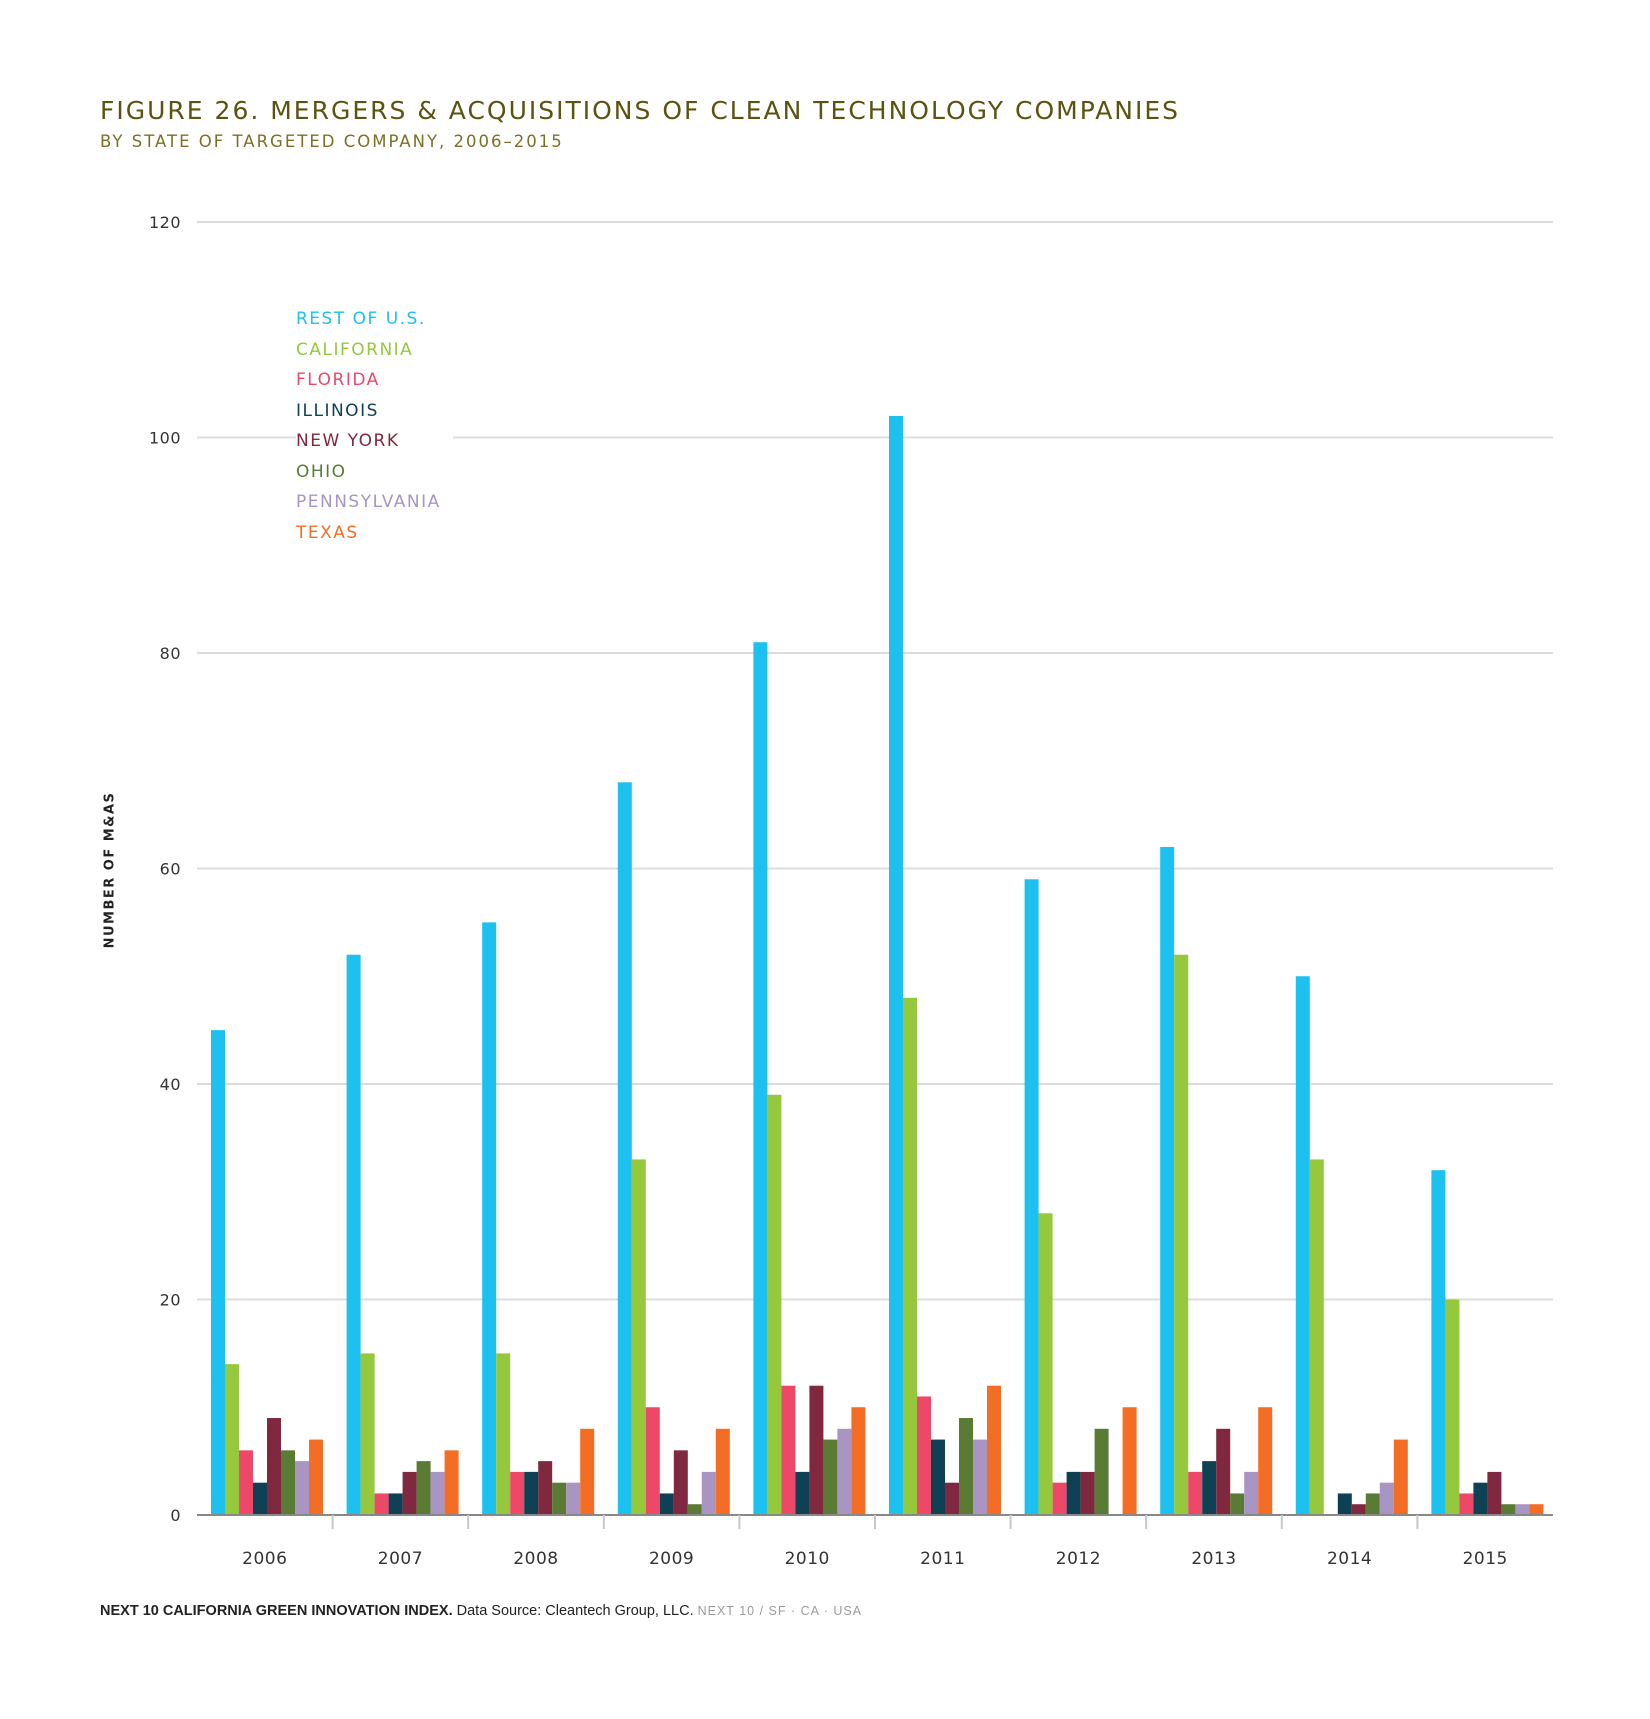 The width and height of the screenshot is (1650, 1719). I want to click on y-tick-label: 60, so click(170, 869).